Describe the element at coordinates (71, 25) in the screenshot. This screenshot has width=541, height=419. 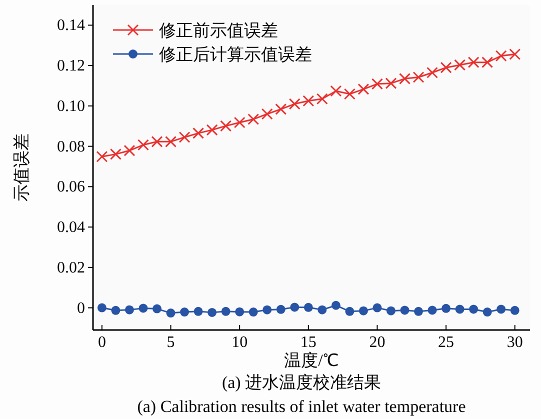
I see `y-tick-label: 0.14` at that location.